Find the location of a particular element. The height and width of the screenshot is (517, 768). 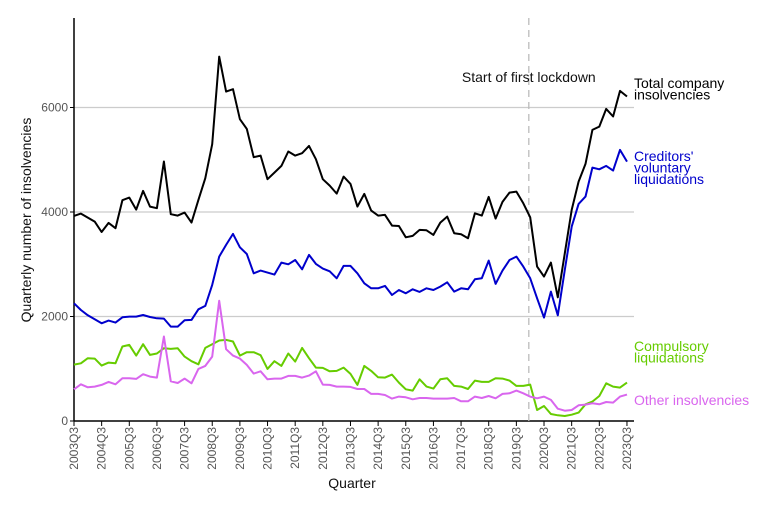

x-tick-label: 2009Q3 is located at coordinates (240, 448).